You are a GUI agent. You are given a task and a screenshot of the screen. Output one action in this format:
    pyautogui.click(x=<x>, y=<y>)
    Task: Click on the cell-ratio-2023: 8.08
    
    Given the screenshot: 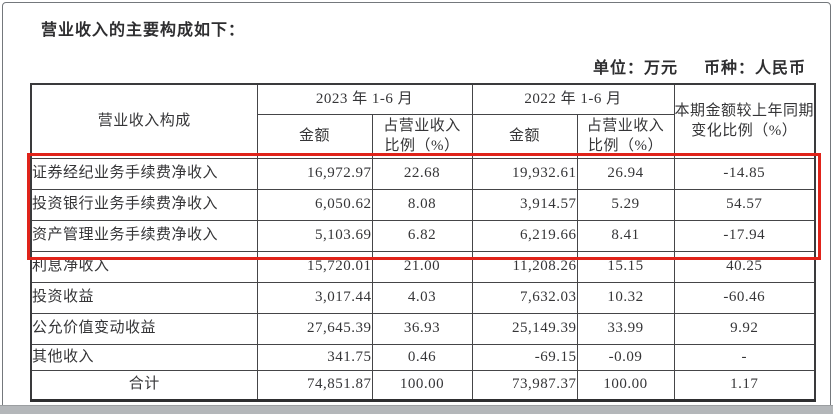 What is the action you would take?
    pyautogui.click(x=422, y=205)
    